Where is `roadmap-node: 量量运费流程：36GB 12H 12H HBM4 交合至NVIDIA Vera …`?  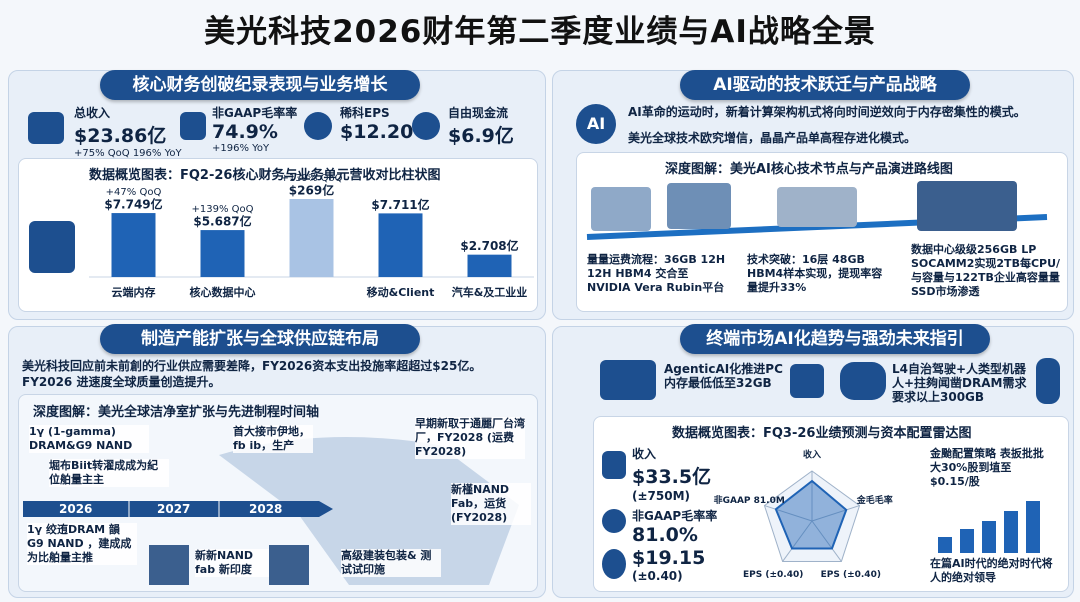 roadmap-node: 量量运费流程：36GB 12H 12H HBM4 交合至NVIDIA Vera … is located at coordinates (656, 273).